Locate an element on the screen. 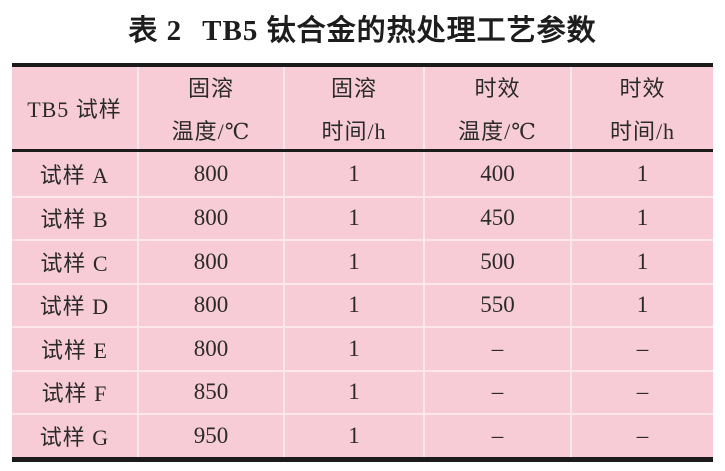 This screenshot has height=471, width=725. sample-name: 试样 F is located at coordinates (74, 394).